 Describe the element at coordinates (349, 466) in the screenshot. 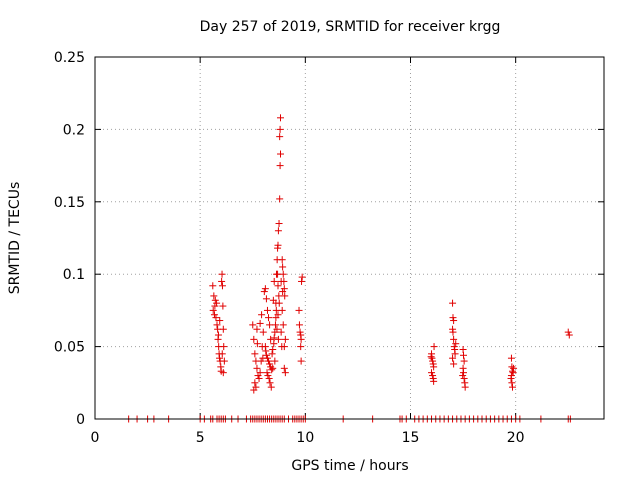

I see `x-axis-label: GPS time / hours` at that location.